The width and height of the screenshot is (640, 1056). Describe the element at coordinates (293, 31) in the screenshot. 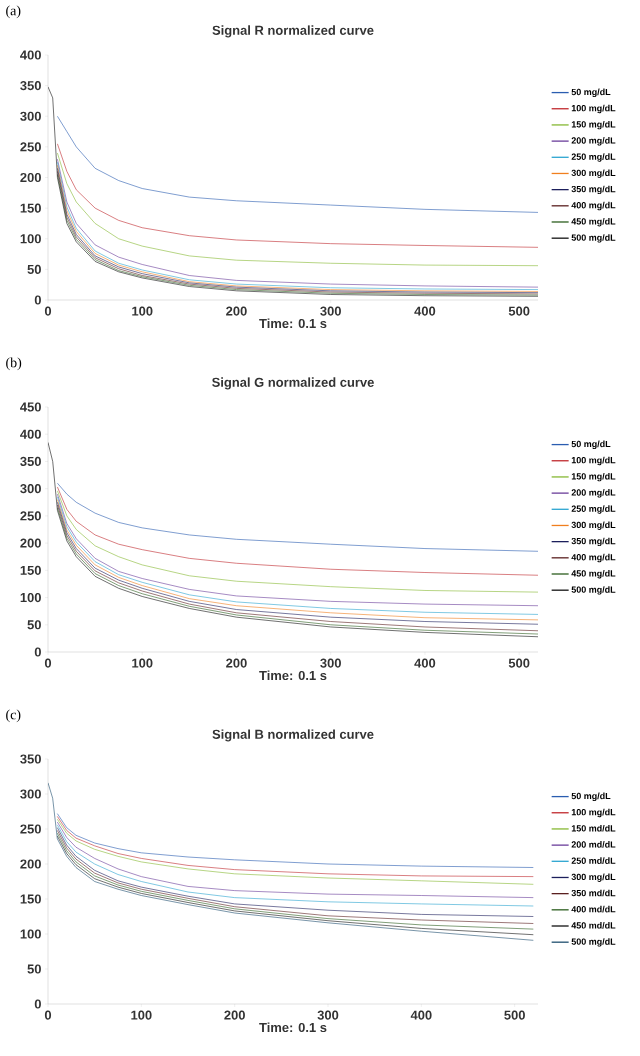

I see `chart-title: Signal R normalized curve` at that location.